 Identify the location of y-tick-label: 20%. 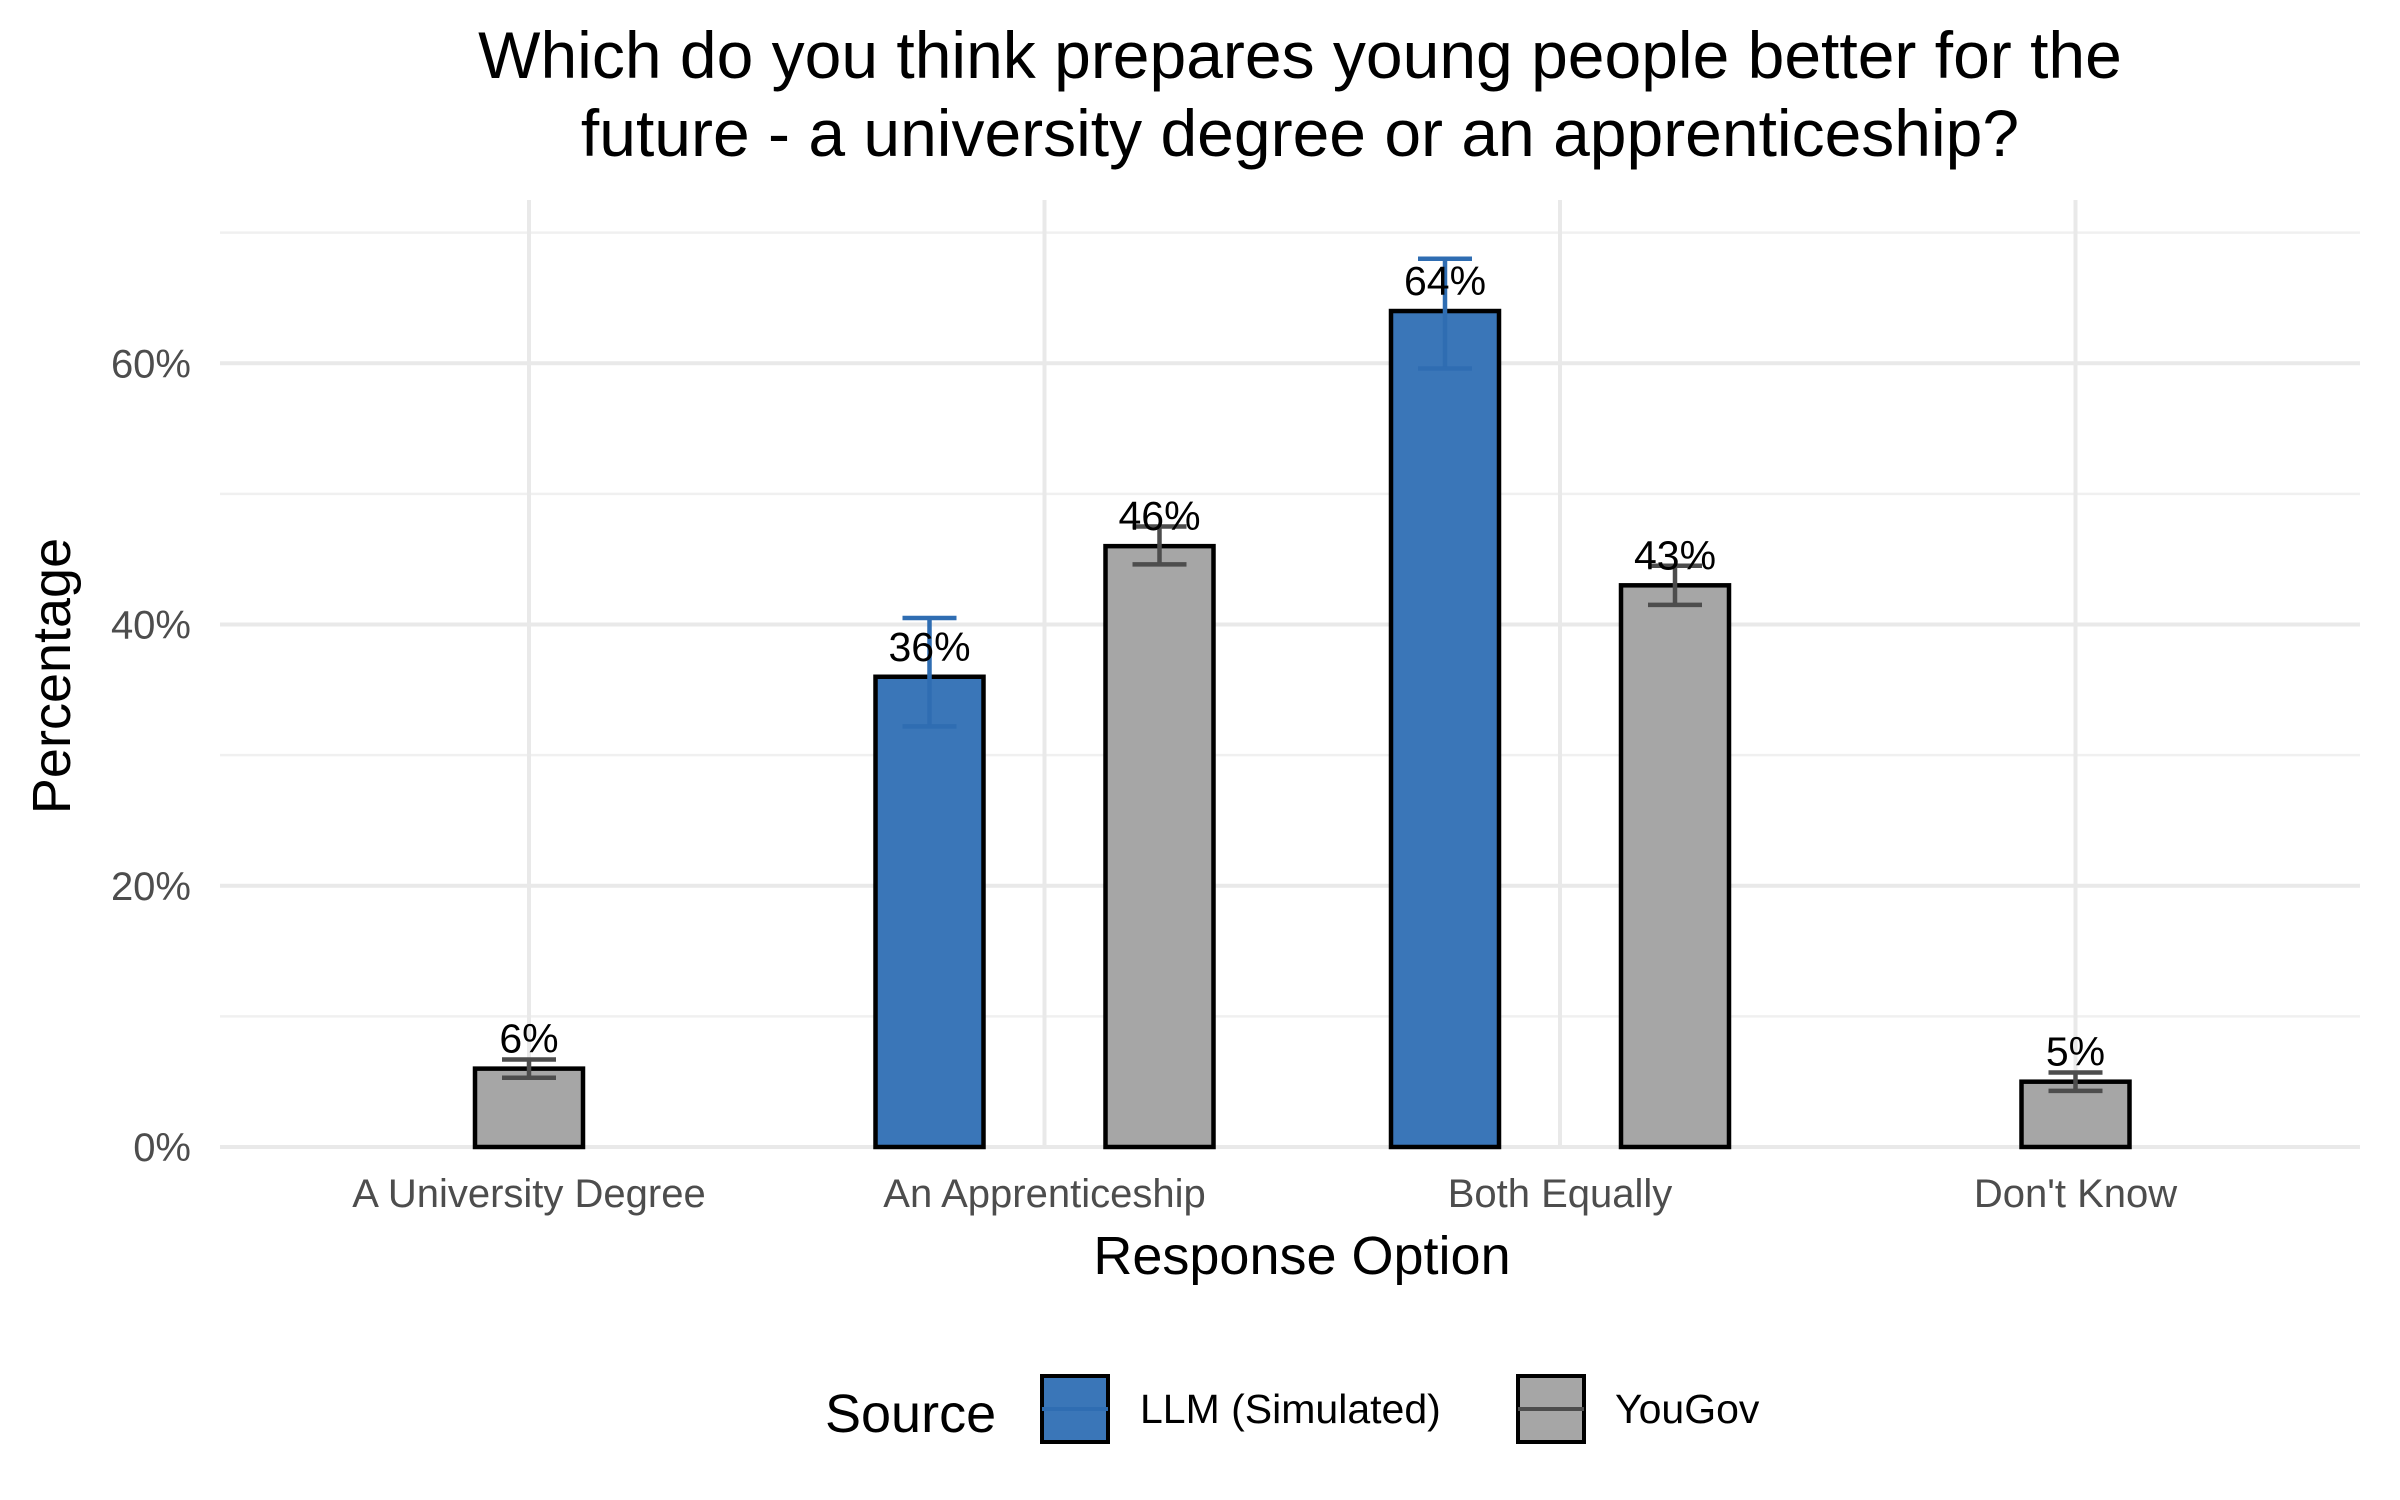
(151, 887).